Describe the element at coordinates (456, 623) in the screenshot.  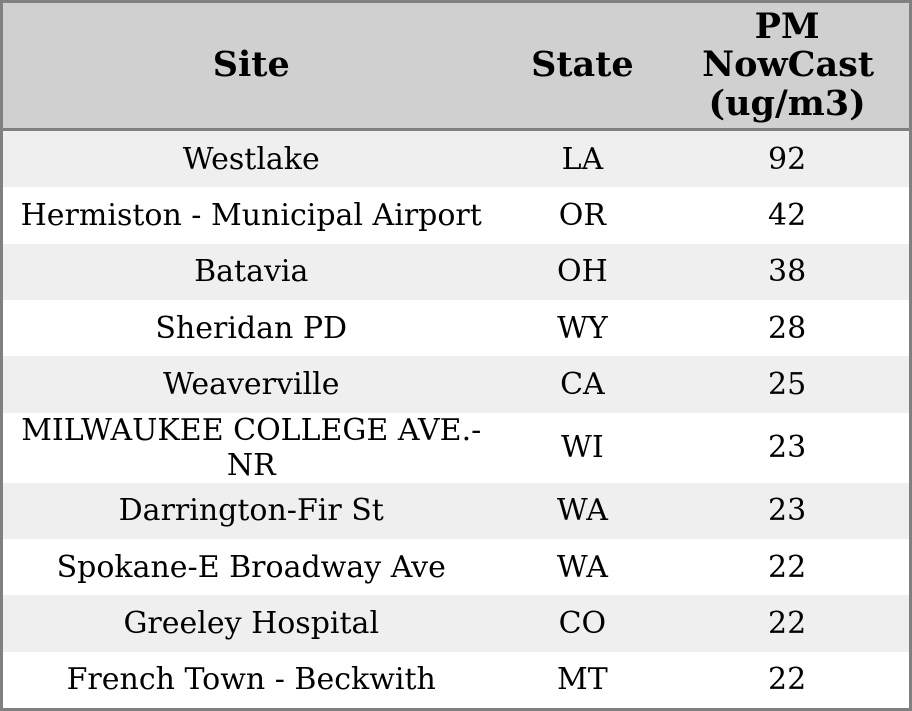
I see `table-row: Greeley Hospital CO 22` at that location.